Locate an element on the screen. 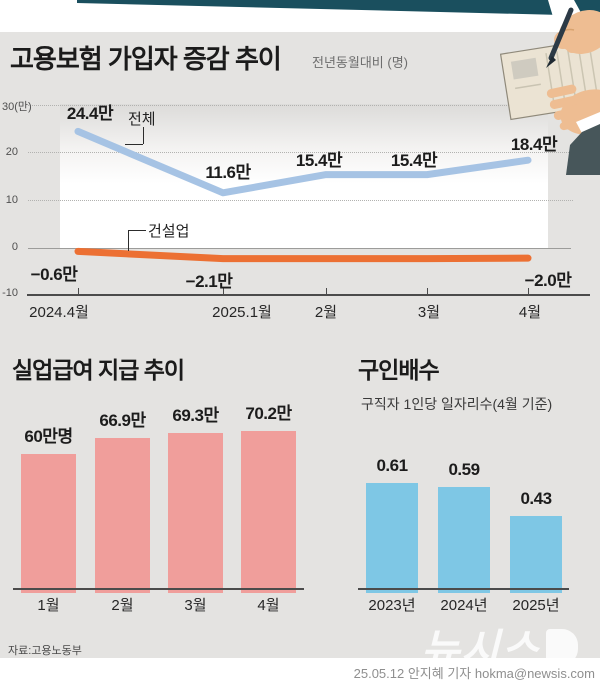 The width and height of the screenshot is (600, 680). bar-2023 is located at coordinates (392, 538).